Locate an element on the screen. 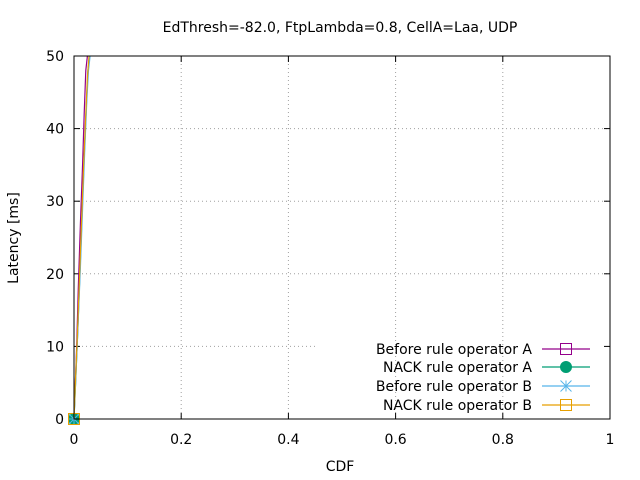 The width and height of the screenshot is (640, 480). x-tick-label: 0.6 is located at coordinates (395, 440).